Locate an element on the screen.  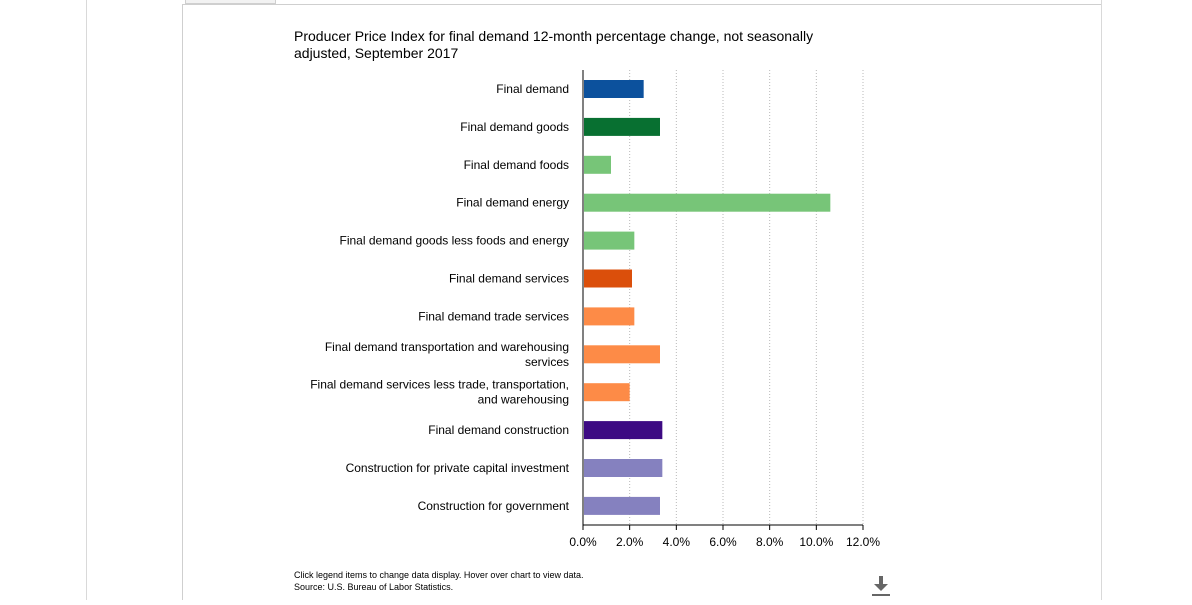
category-label: services is located at coordinates (547, 362).